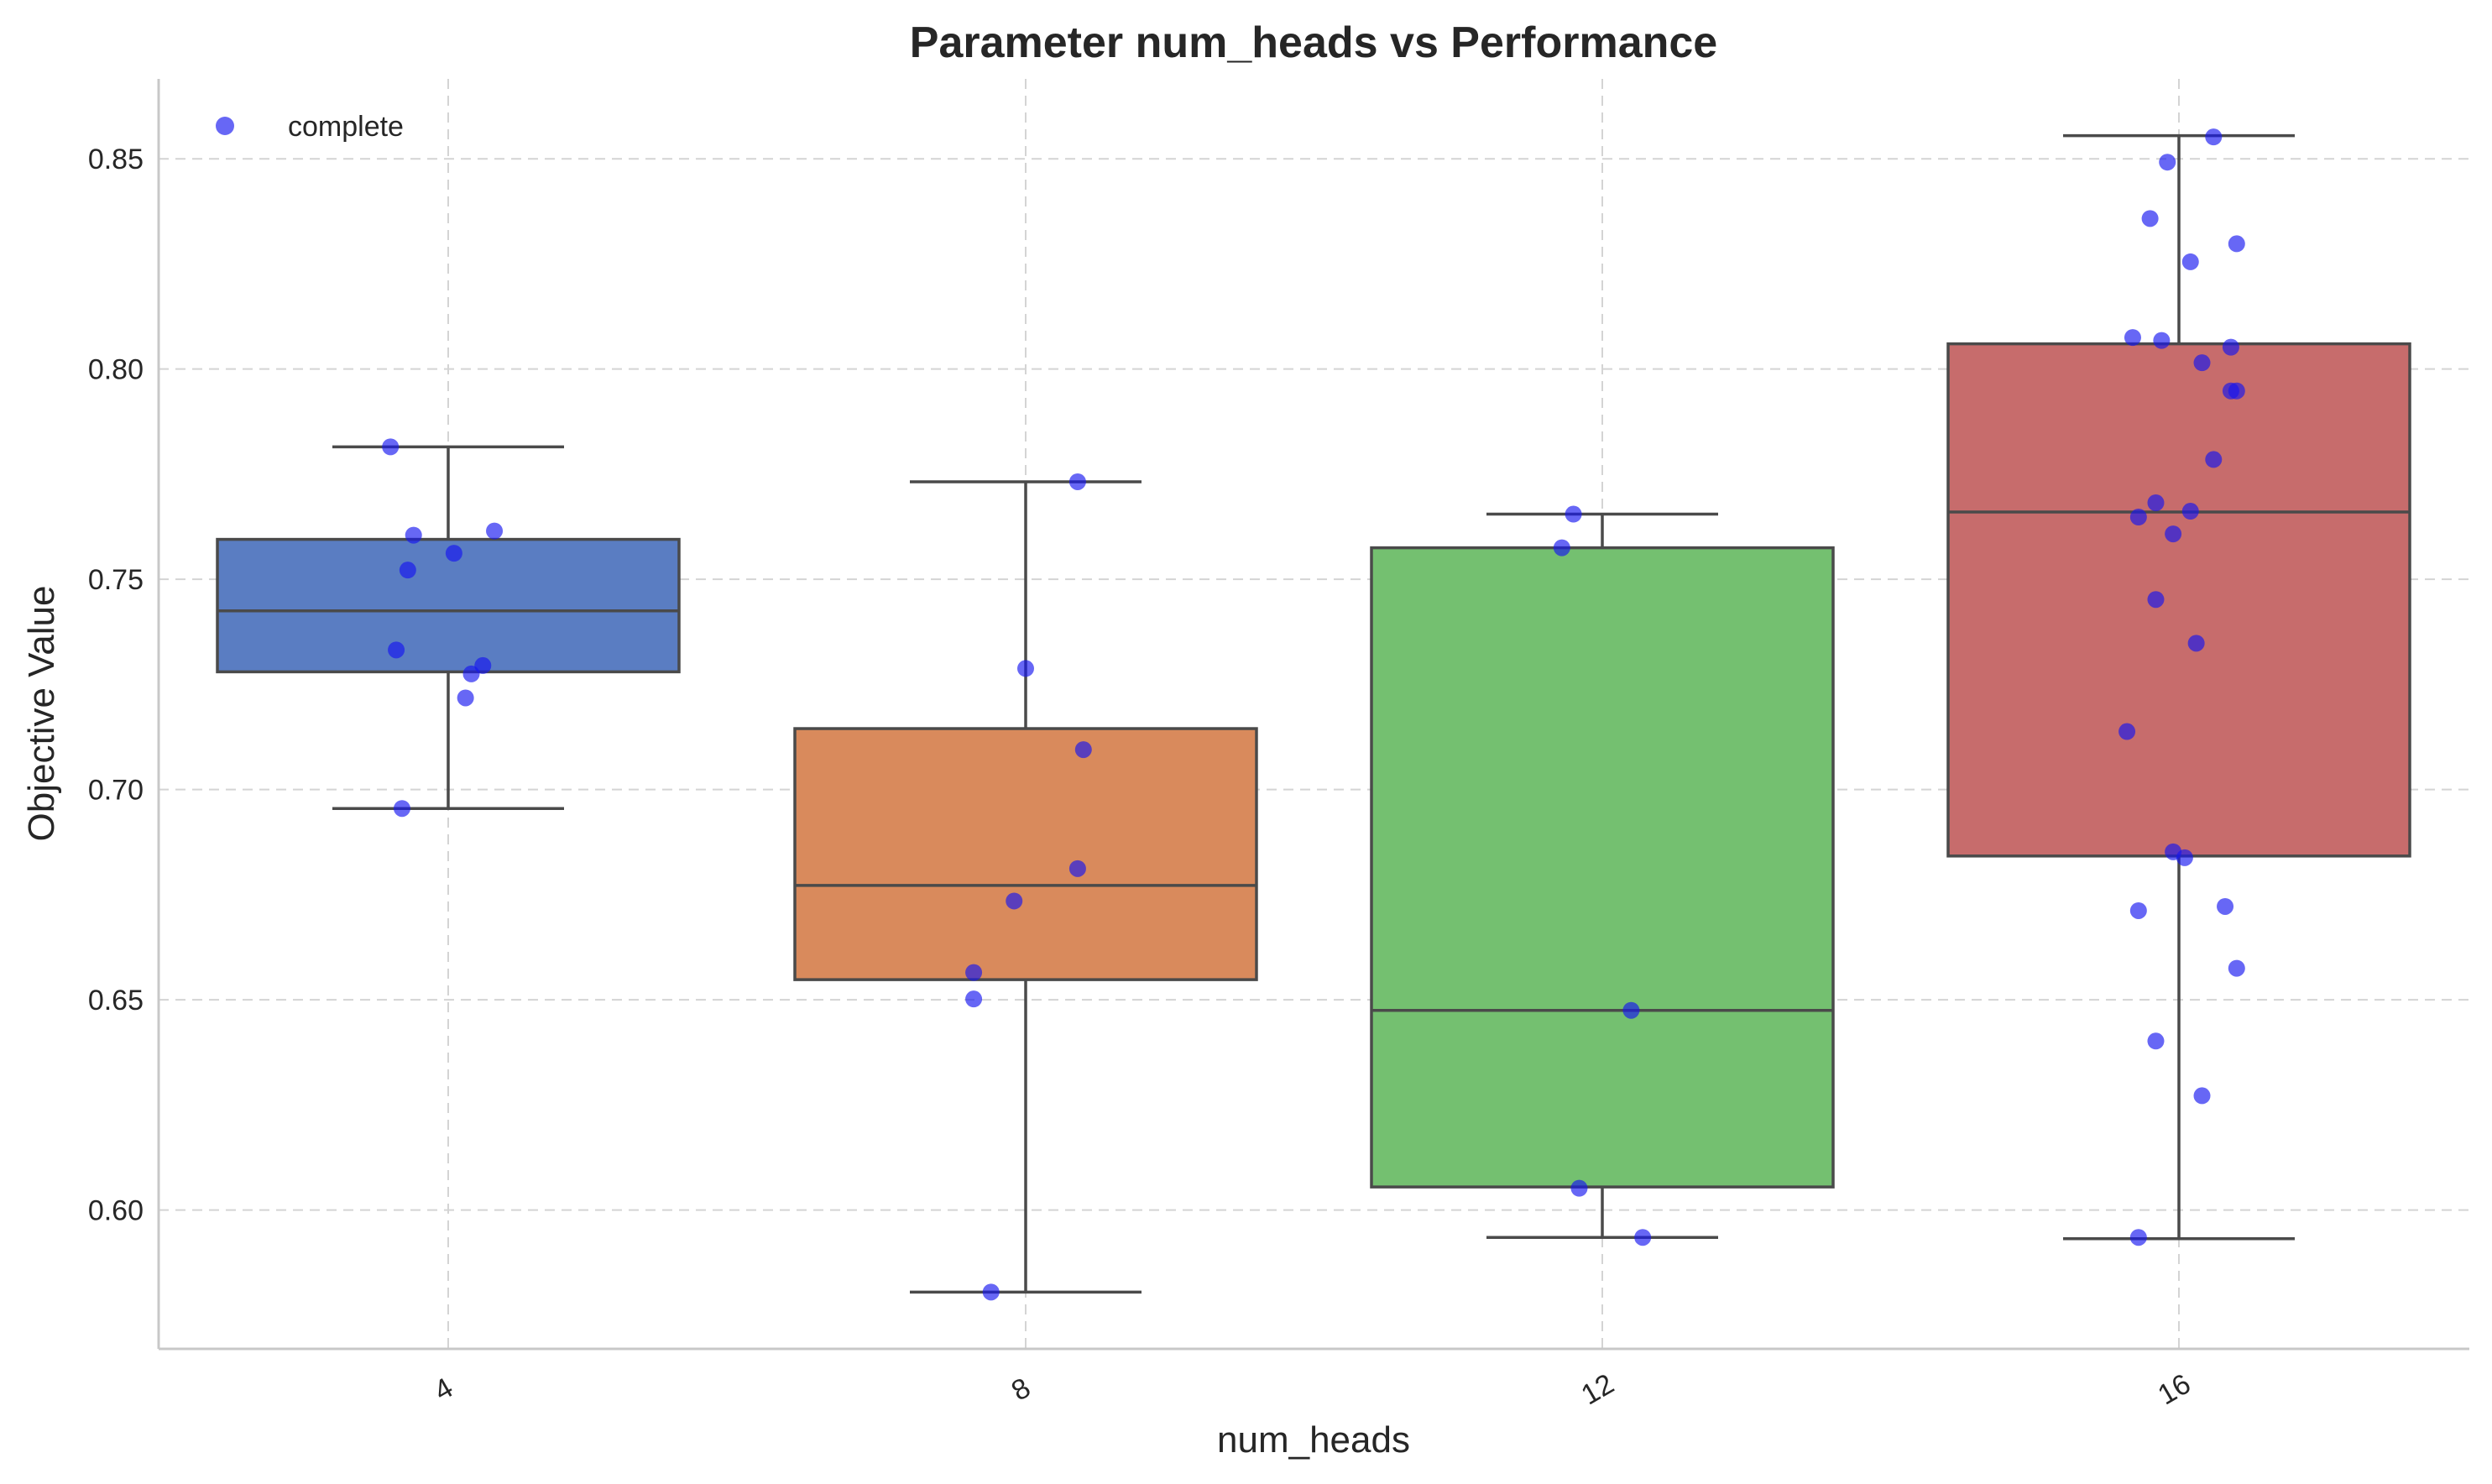 This screenshot has height=1484, width=2492. Describe the element at coordinates (1313, 42) in the screenshot. I see `chart-title: Parameter num_heads vs Performance` at that location.